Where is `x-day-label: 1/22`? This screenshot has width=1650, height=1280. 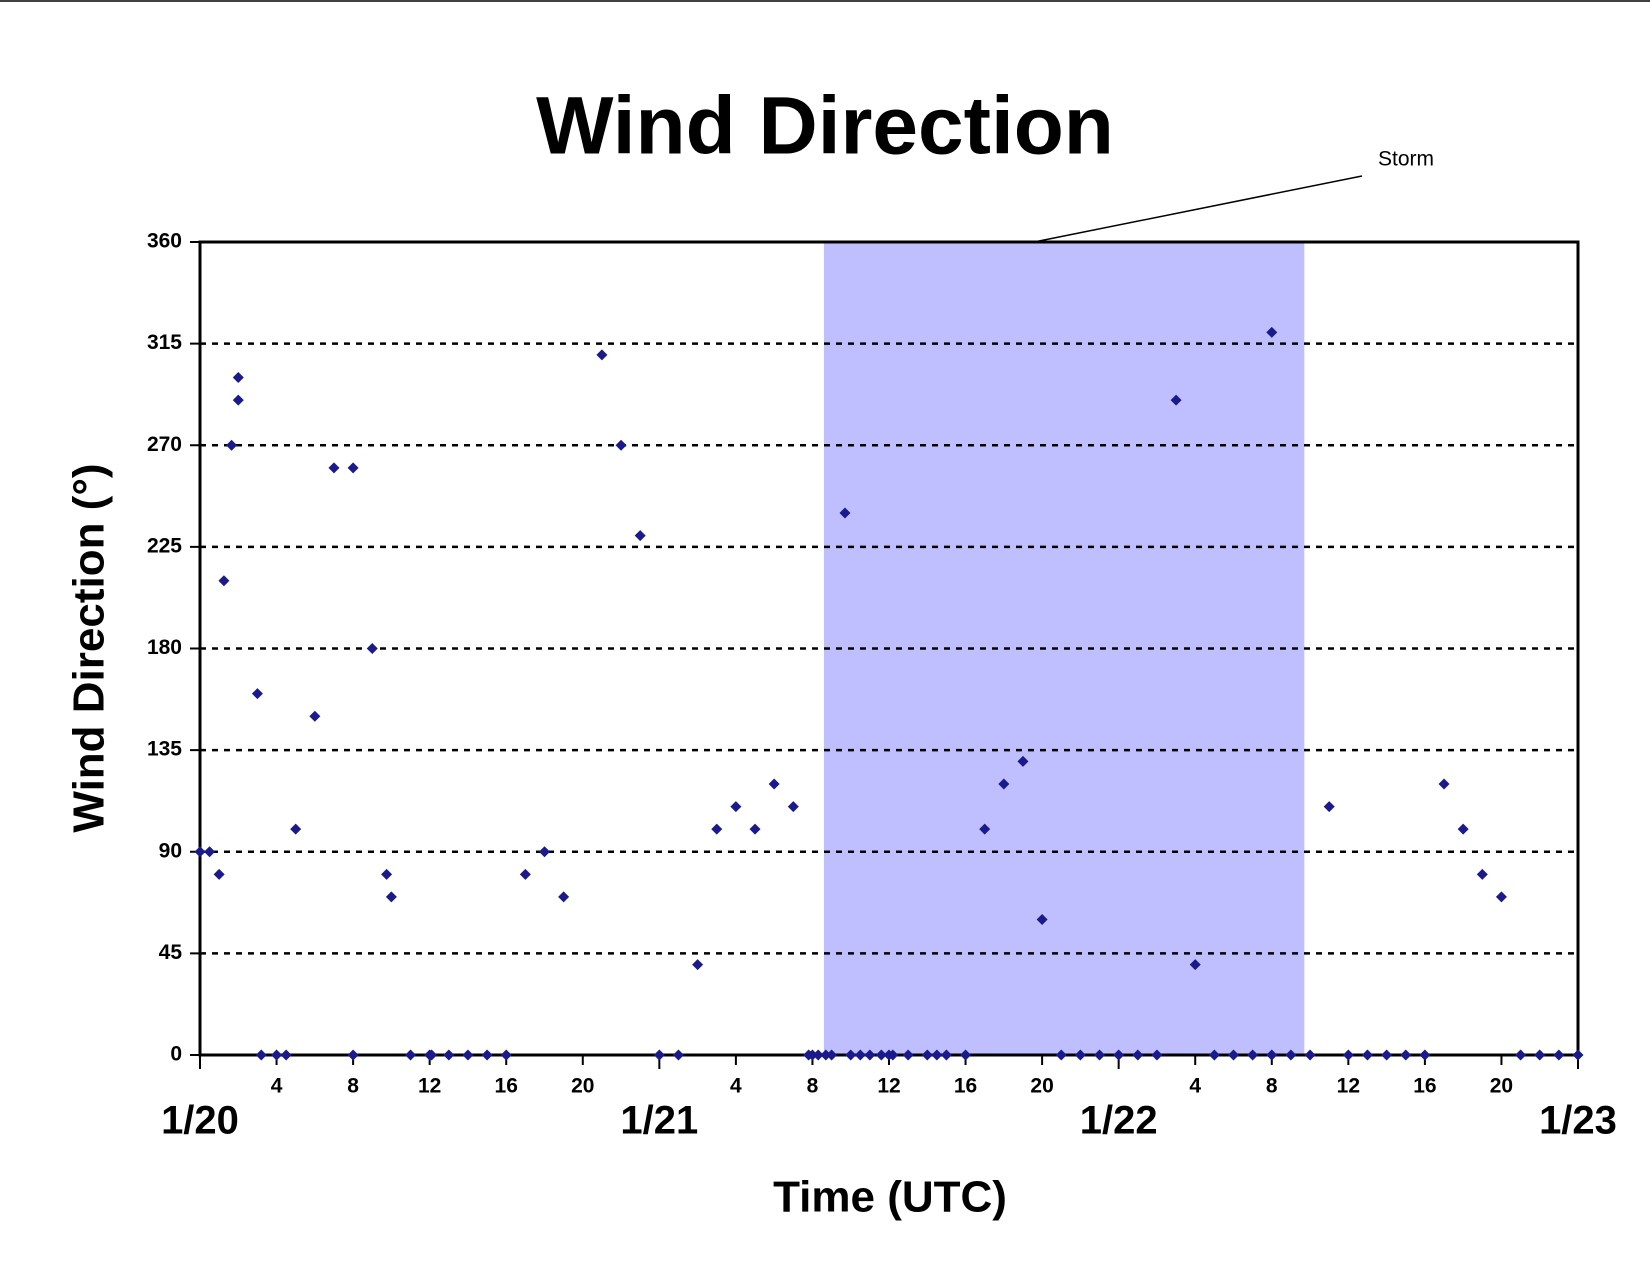 x-day-label: 1/22 is located at coordinates (1119, 1121).